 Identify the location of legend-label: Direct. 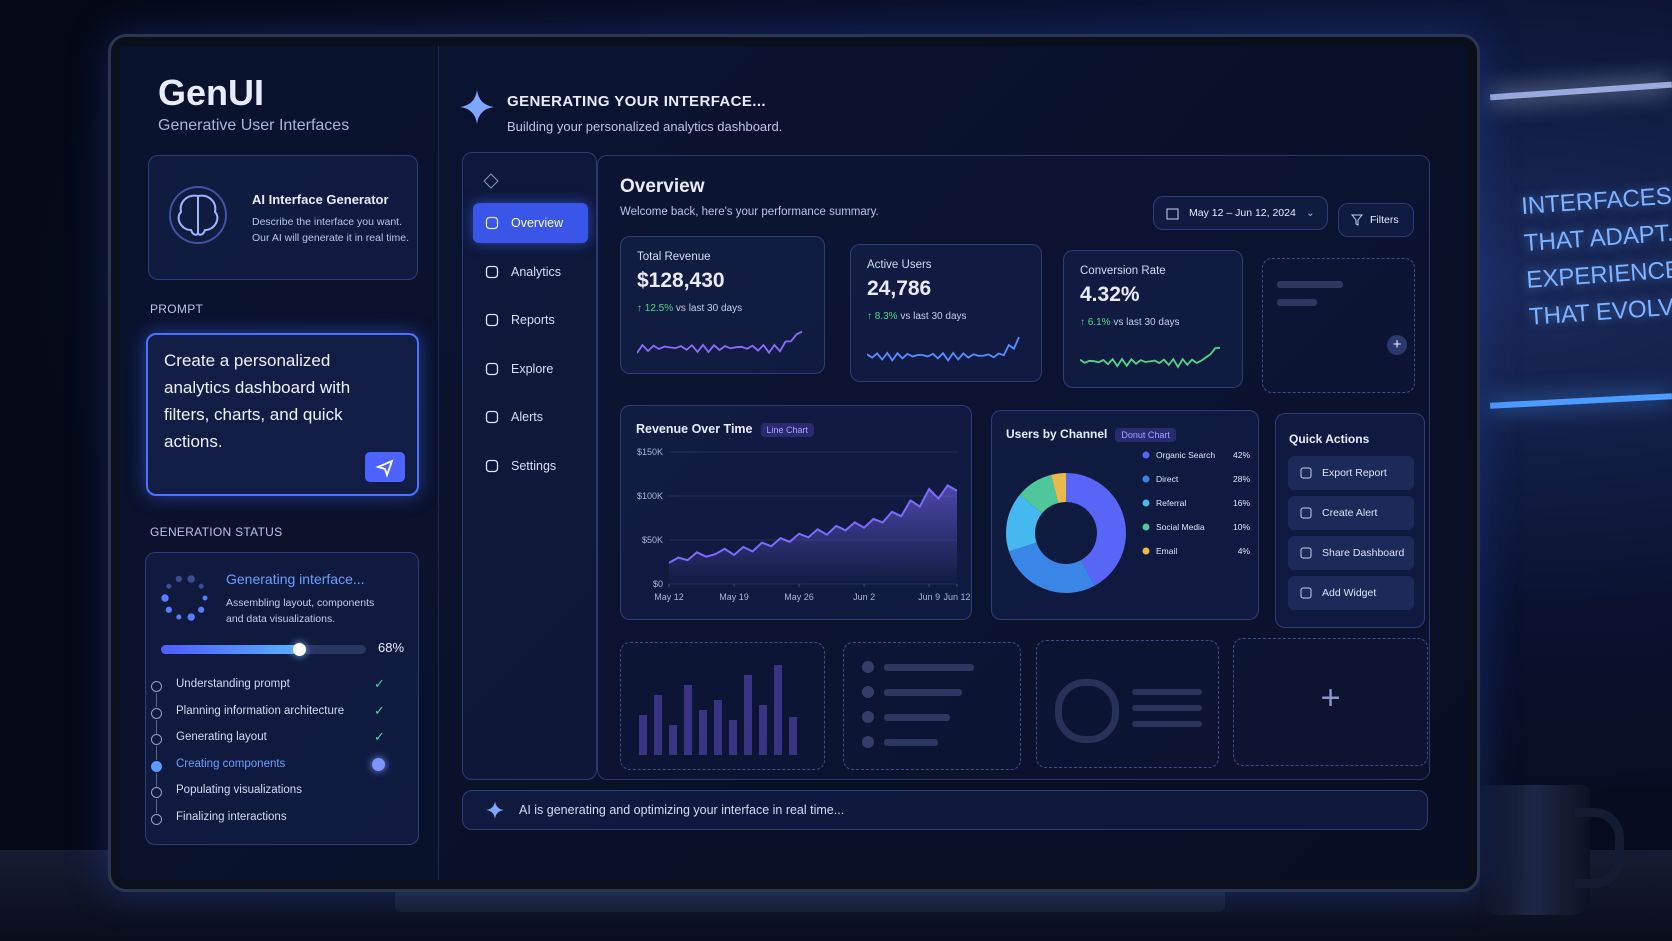
(1167, 479).